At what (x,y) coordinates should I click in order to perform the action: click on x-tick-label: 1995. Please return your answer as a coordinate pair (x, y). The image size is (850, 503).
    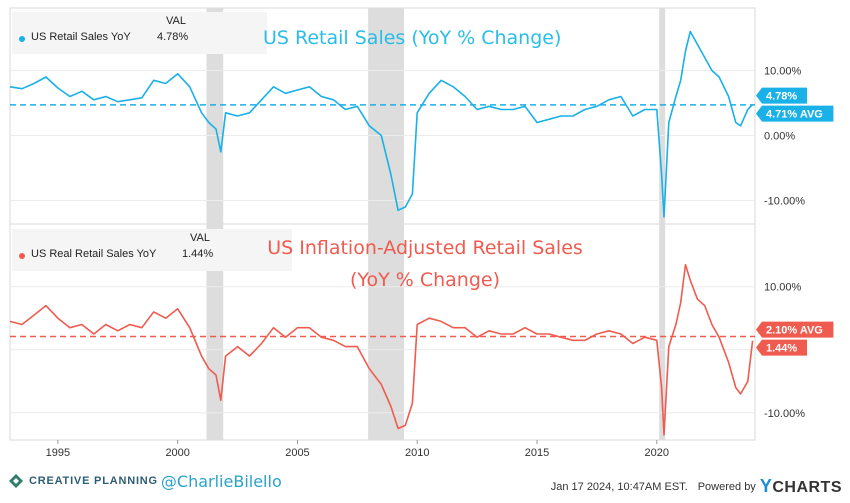
    Looking at the image, I should click on (58, 453).